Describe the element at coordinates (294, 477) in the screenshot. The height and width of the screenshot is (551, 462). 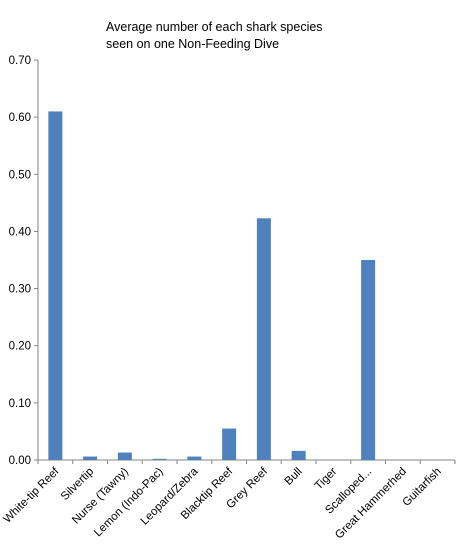
I see `x-tick-label: Bull` at that location.